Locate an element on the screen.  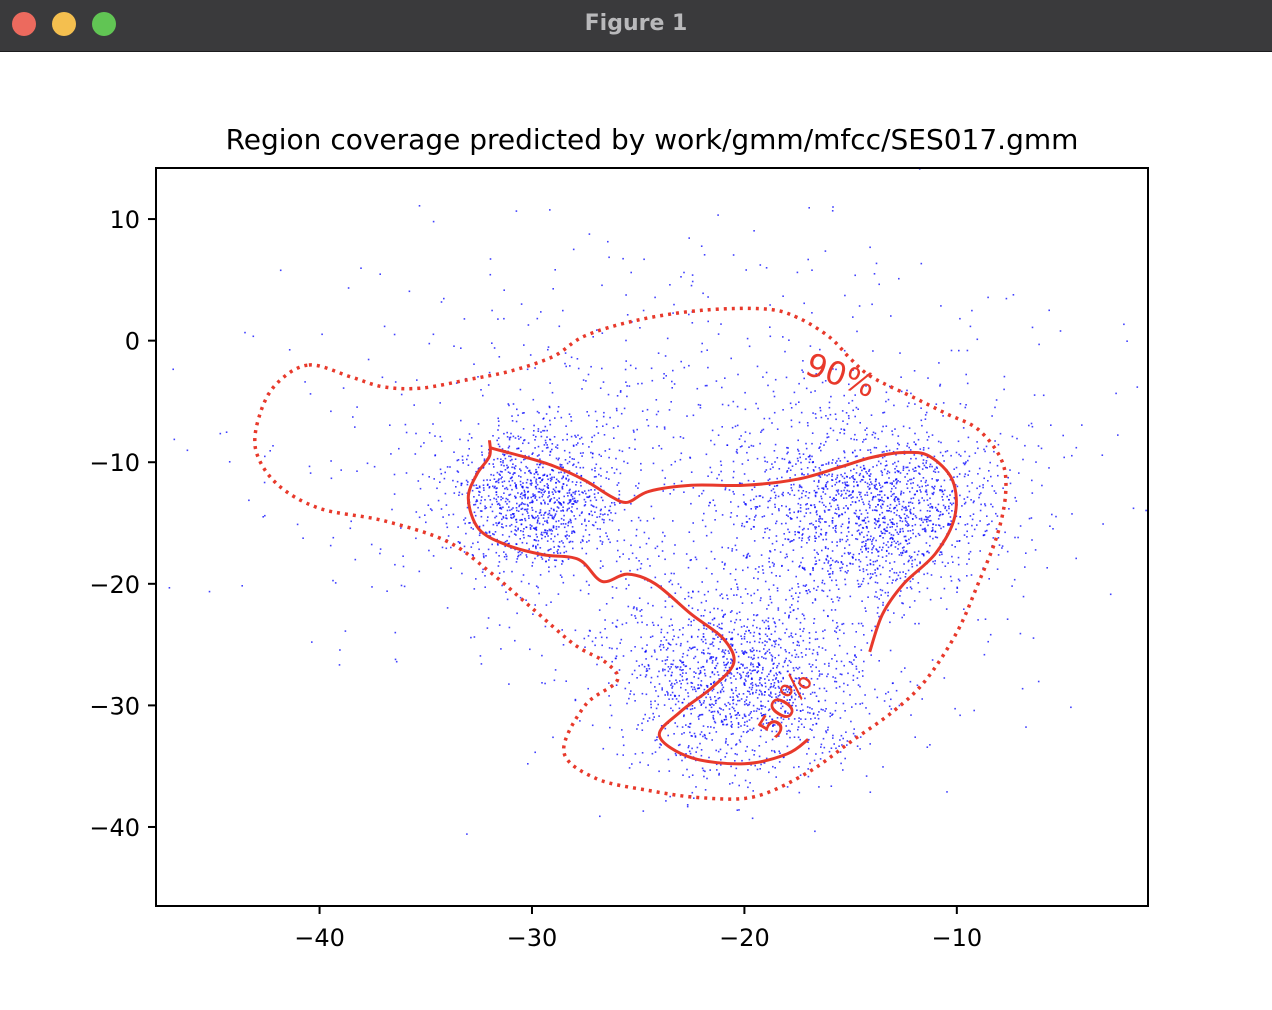
close-window-button is located at coordinates (24, 24).